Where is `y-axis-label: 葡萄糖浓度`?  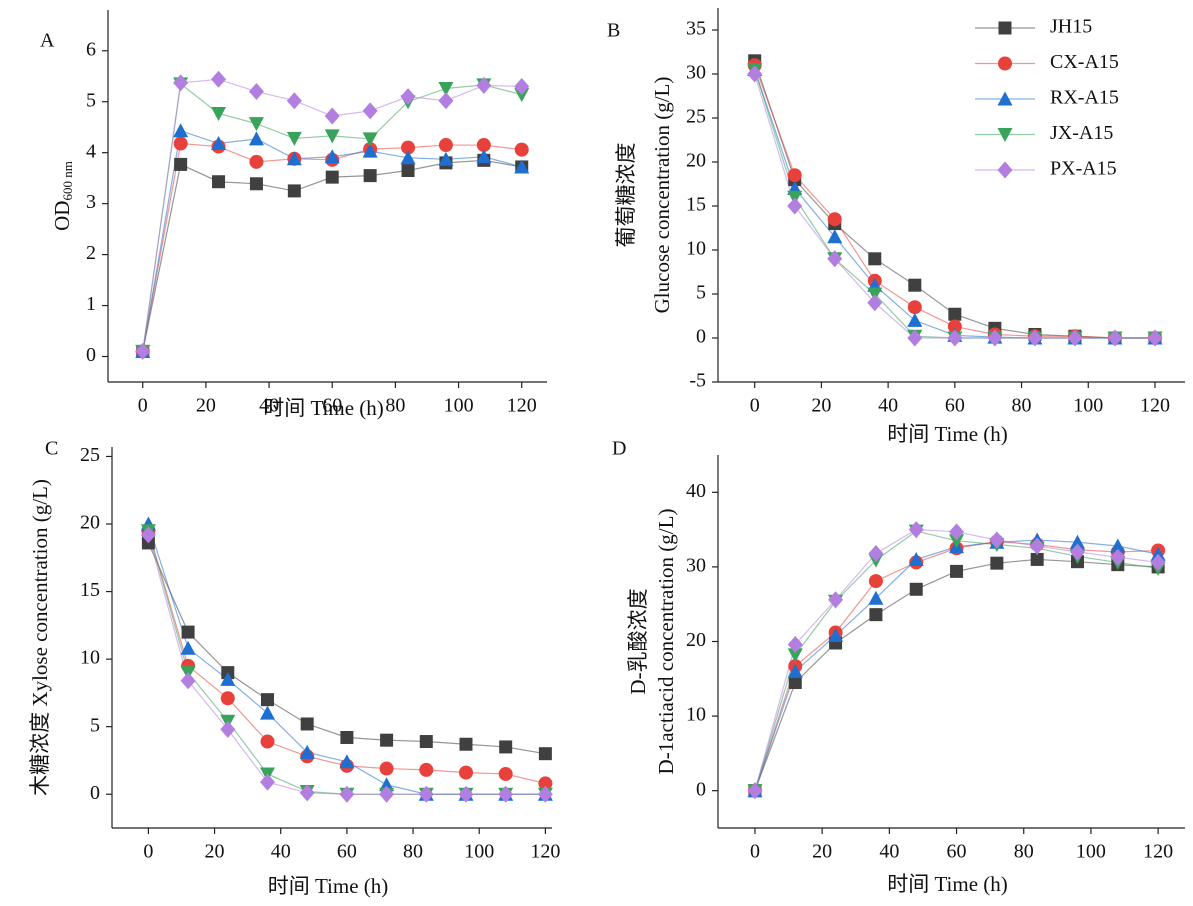 y-axis-label: 葡萄糖浓度 is located at coordinates (626, 195).